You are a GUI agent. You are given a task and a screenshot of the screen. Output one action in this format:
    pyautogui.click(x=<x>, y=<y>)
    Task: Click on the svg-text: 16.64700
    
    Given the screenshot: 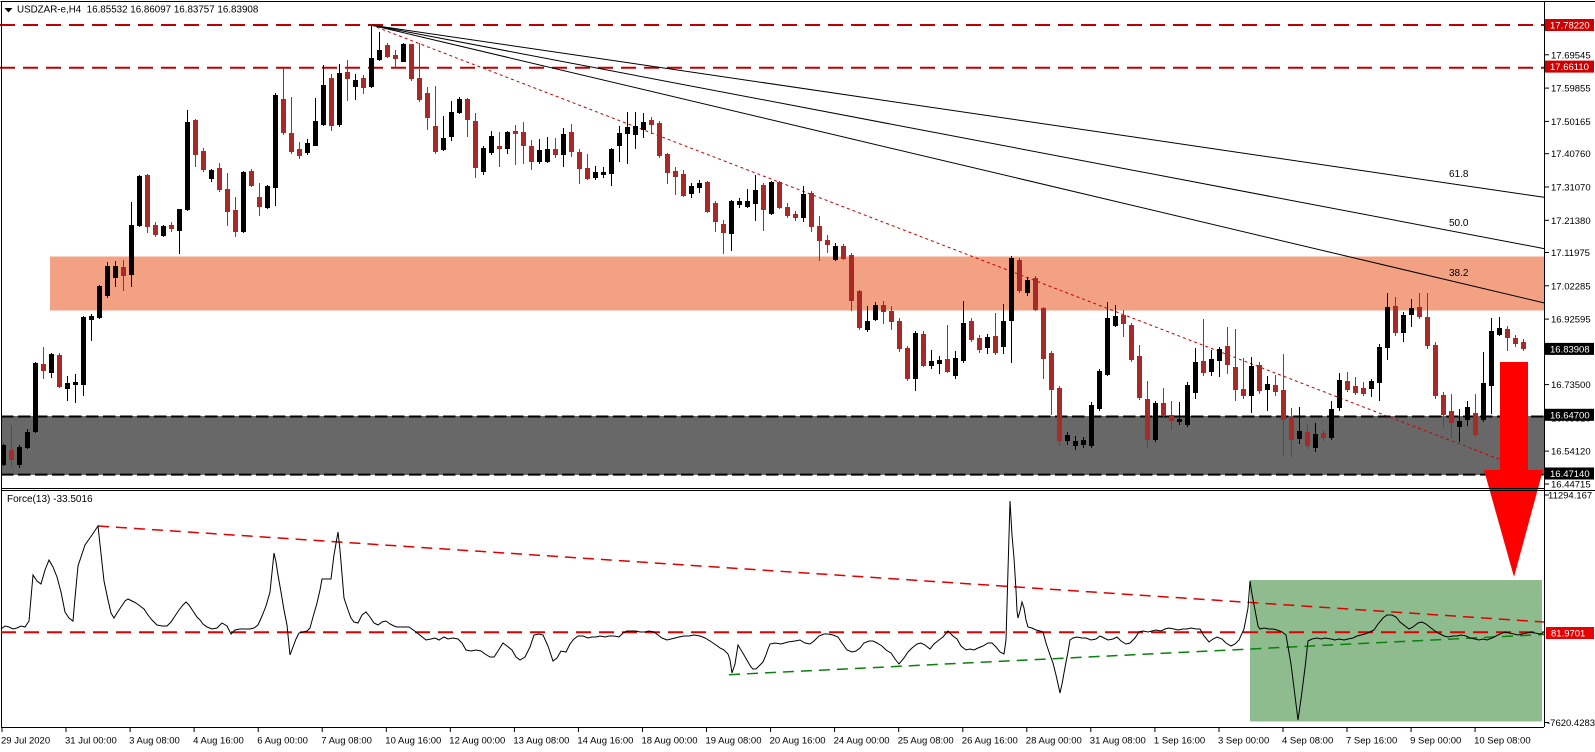 What is the action you would take?
    pyautogui.click(x=1570, y=415)
    